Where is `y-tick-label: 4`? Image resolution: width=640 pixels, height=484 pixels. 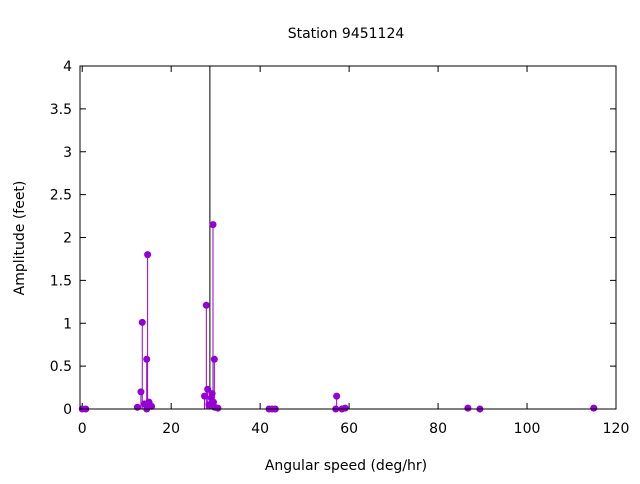
y-tick-label: 4 is located at coordinates (67, 67).